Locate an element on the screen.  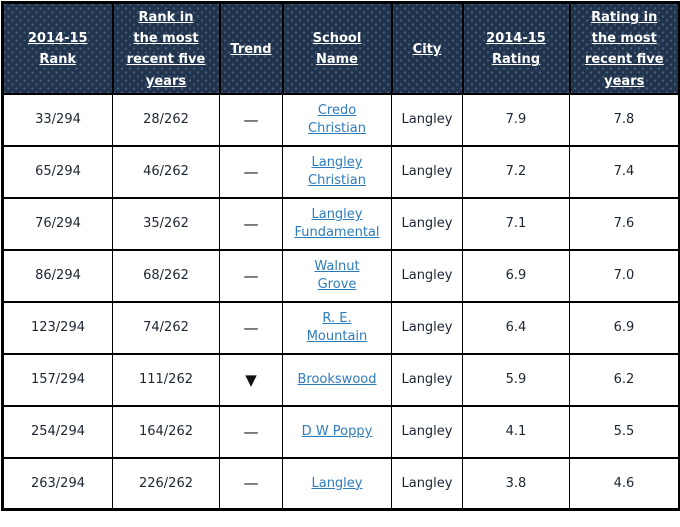
trend-down-indicator: ▼ is located at coordinates (251, 379).